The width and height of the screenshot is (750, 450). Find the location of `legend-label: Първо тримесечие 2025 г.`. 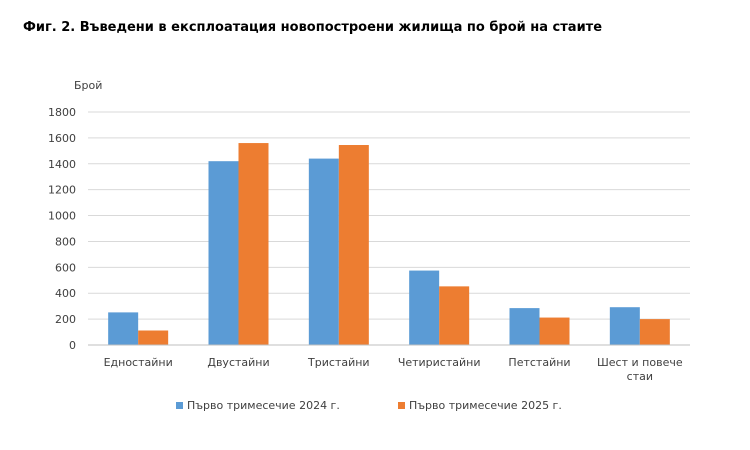

legend-label: Първо тримесечие 2025 г. is located at coordinates (485, 405).